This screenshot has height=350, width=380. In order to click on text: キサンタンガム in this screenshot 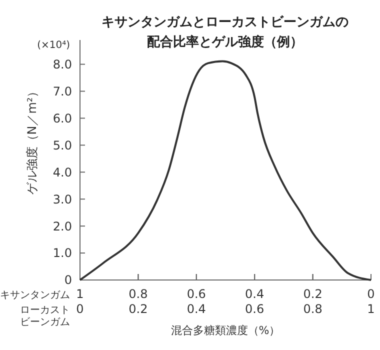, I will do `click(35, 295)`.